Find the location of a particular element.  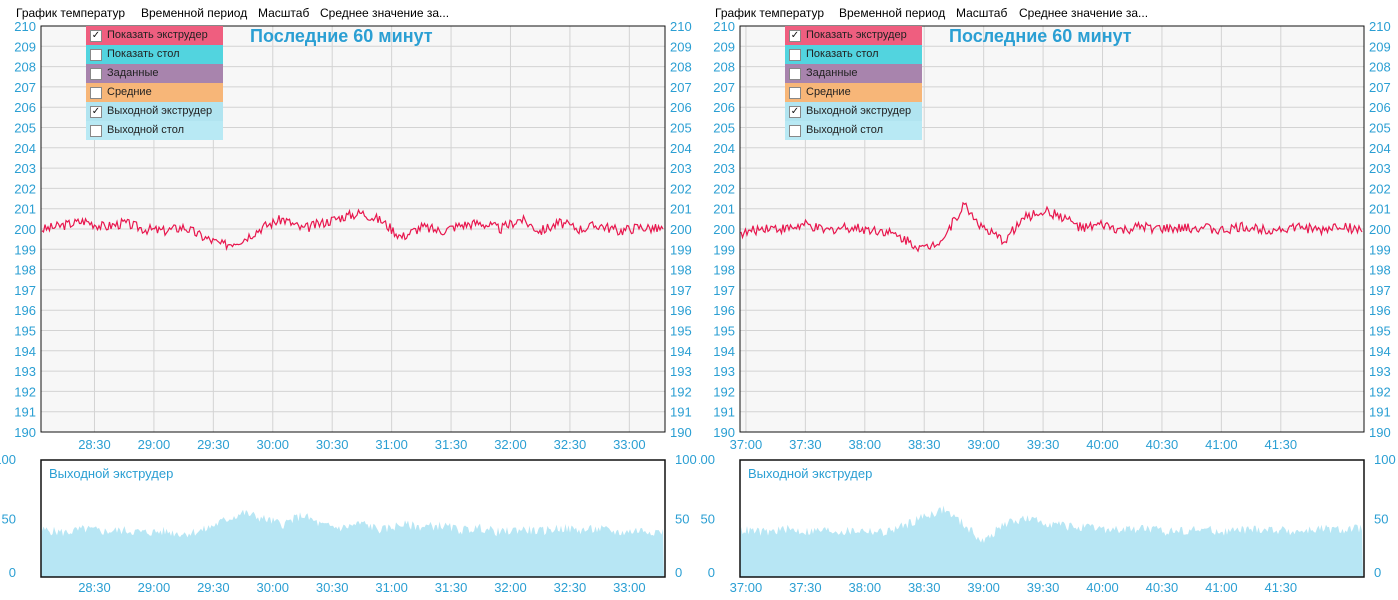

y-tick-label: 205 is located at coordinates (724, 128).